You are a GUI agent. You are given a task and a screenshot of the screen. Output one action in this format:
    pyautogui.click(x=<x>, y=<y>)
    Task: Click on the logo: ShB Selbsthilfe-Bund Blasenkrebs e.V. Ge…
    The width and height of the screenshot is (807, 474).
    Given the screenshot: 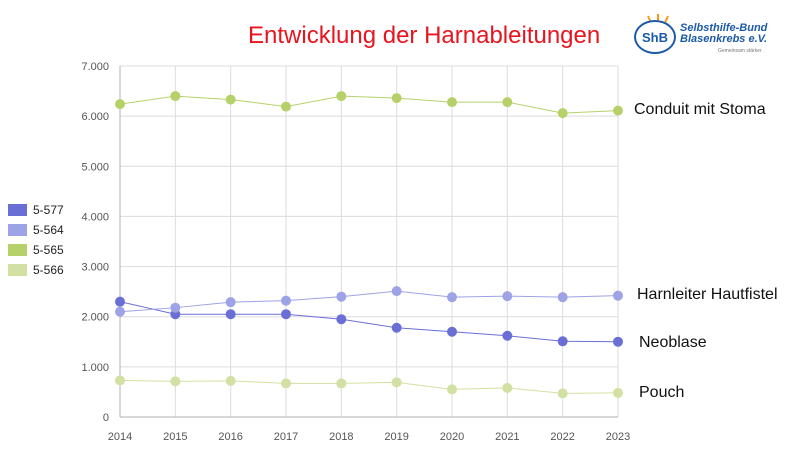 What is the action you would take?
    pyautogui.click(x=705, y=37)
    